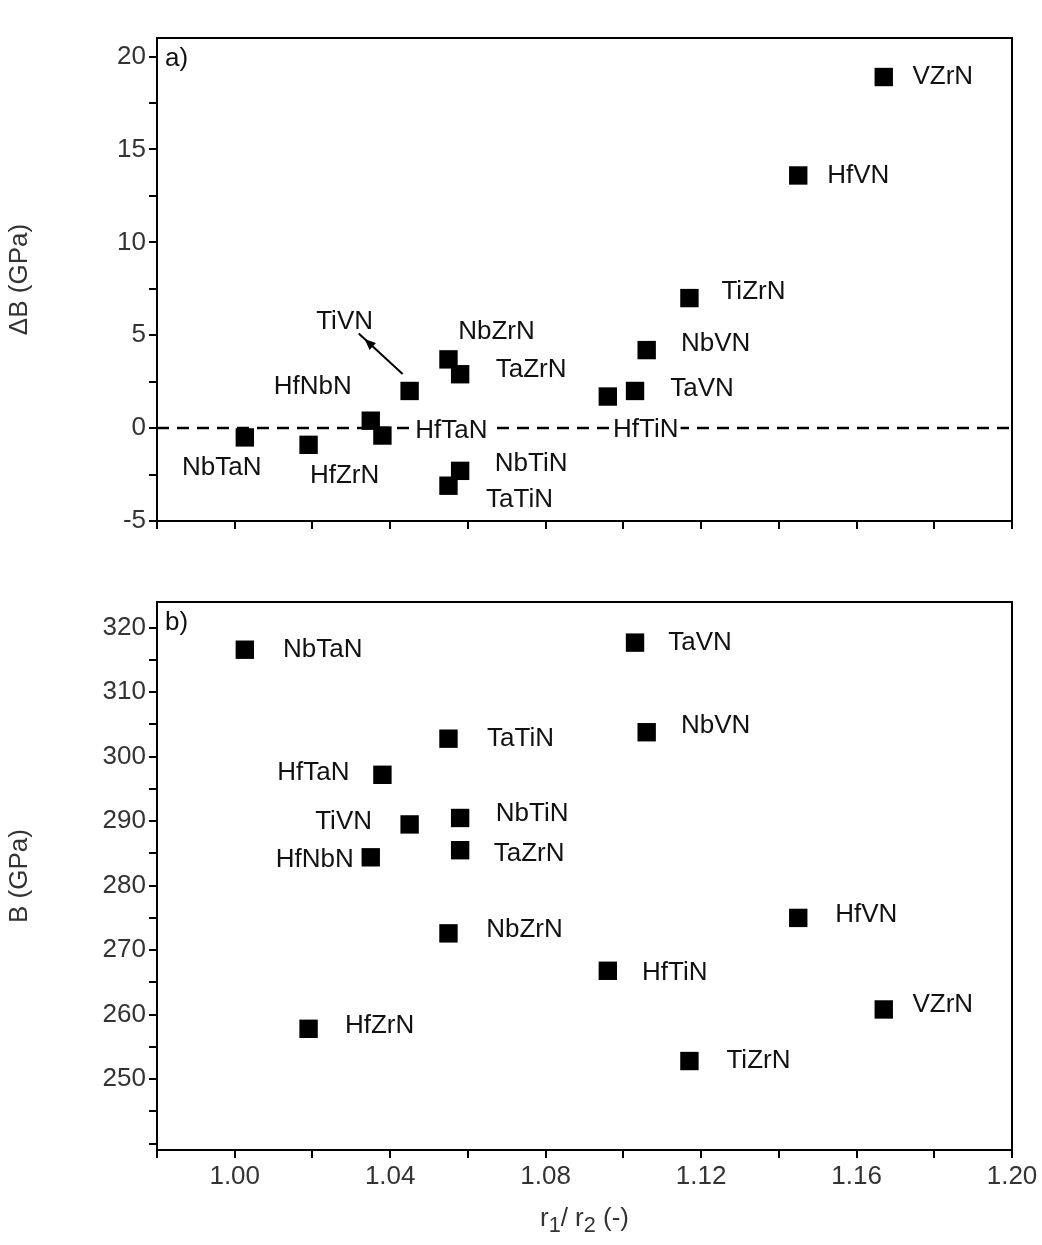  I want to click on chart-title: b), so click(177, 621).